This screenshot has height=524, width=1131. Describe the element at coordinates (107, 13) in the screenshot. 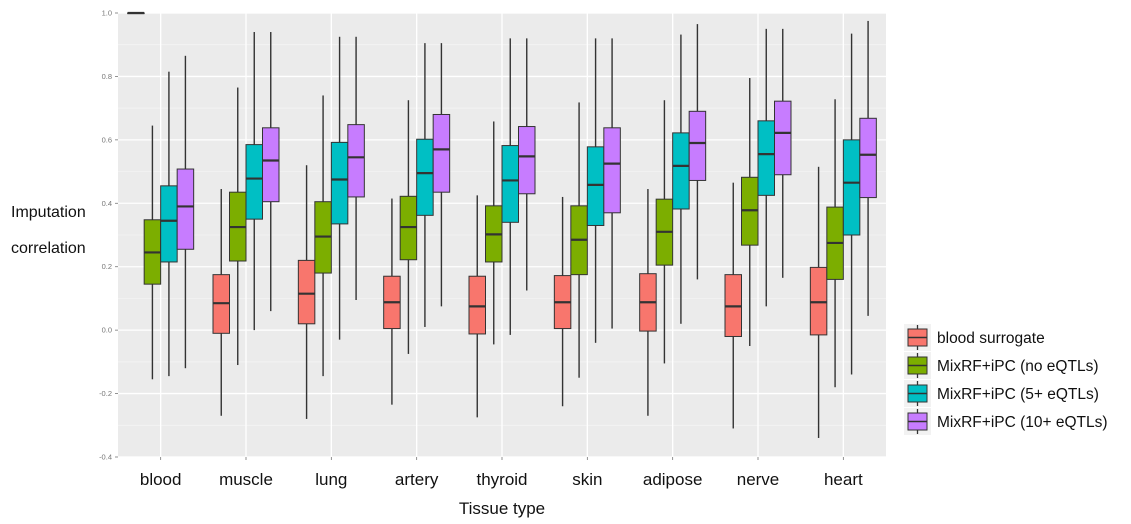

I see `y-tick-label: 1.0` at that location.